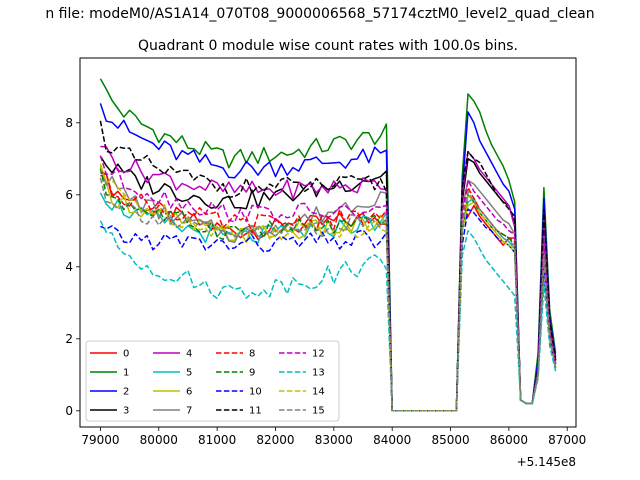  Describe the element at coordinates (126, 373) in the screenshot. I see `legend-label-1: 1` at that location.